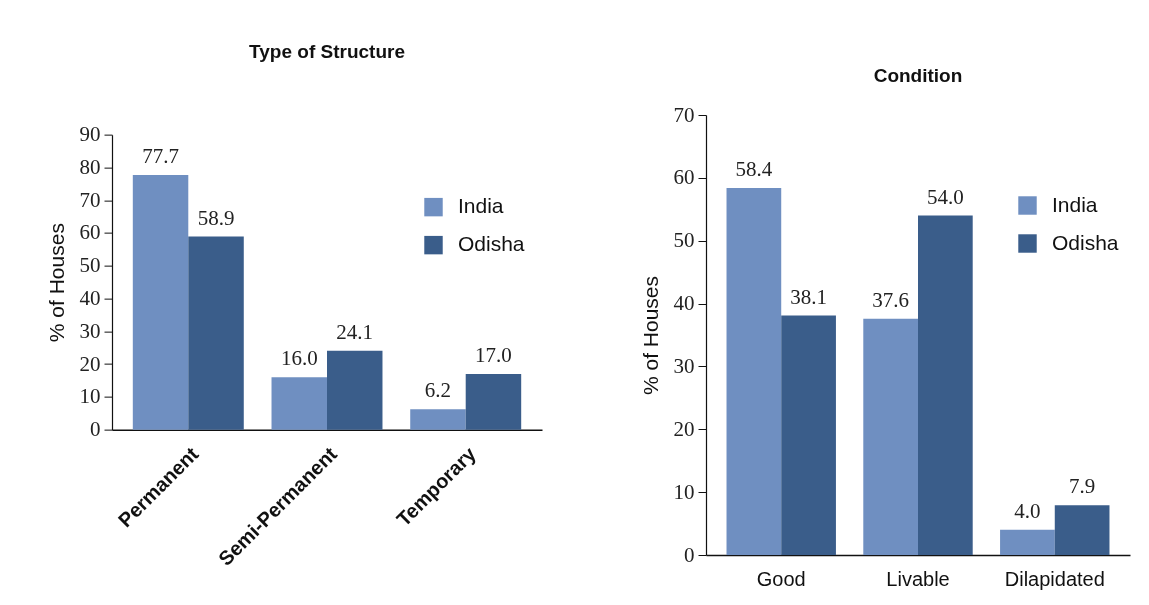 The height and width of the screenshot is (605, 1149). Describe the element at coordinates (781, 578) in the screenshot. I see `x-tick-label: Good` at that location.